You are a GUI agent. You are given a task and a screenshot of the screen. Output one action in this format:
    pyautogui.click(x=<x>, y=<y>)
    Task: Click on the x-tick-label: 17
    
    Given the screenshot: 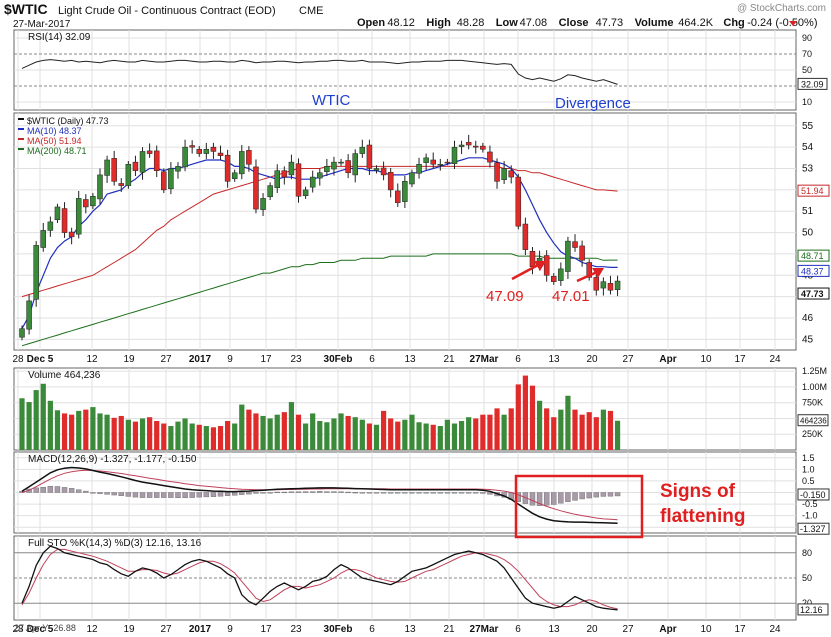 What is the action you would take?
    pyautogui.click(x=740, y=359)
    